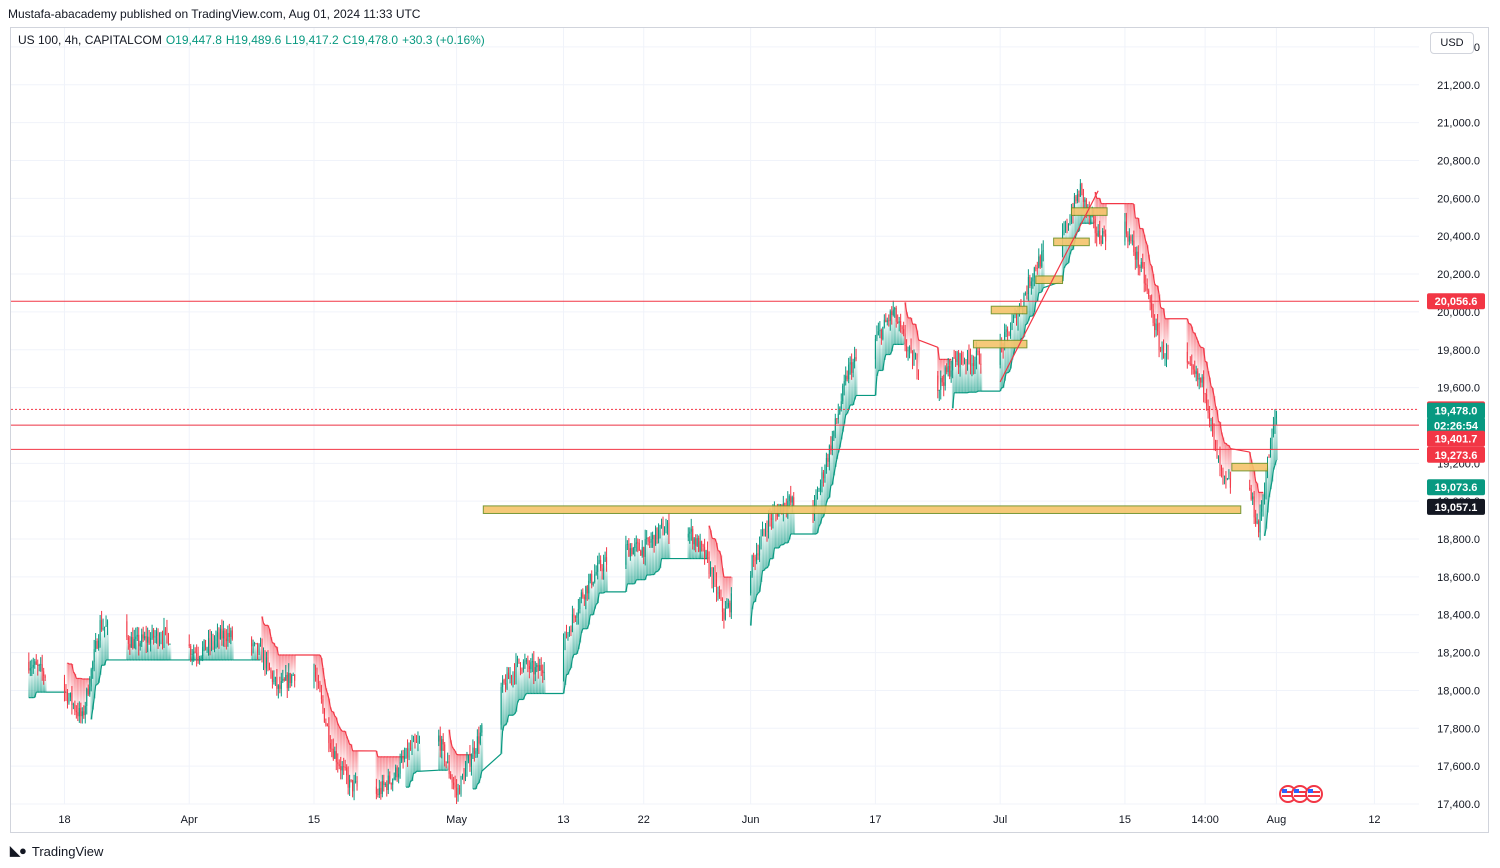 The height and width of the screenshot is (868, 1500). Describe the element at coordinates (1458, 767) in the screenshot. I see `y-tick-label: 17,600.0` at that location.